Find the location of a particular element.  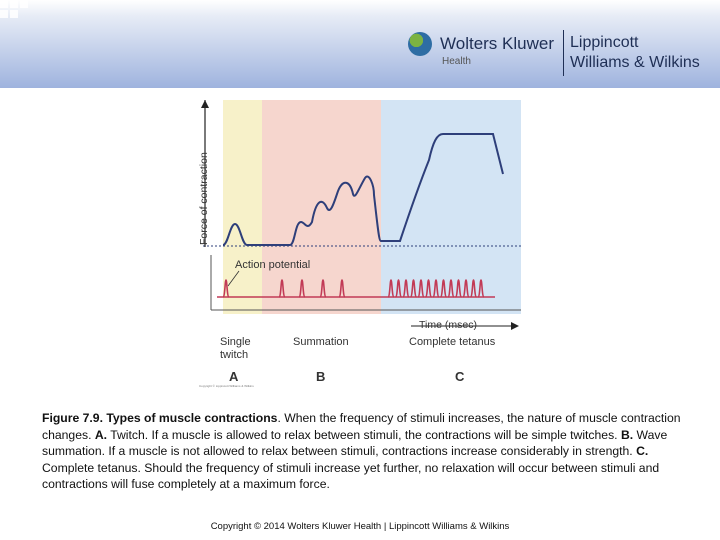

imprint-line2: Williams & Wilkins is located at coordinates (635, 62).